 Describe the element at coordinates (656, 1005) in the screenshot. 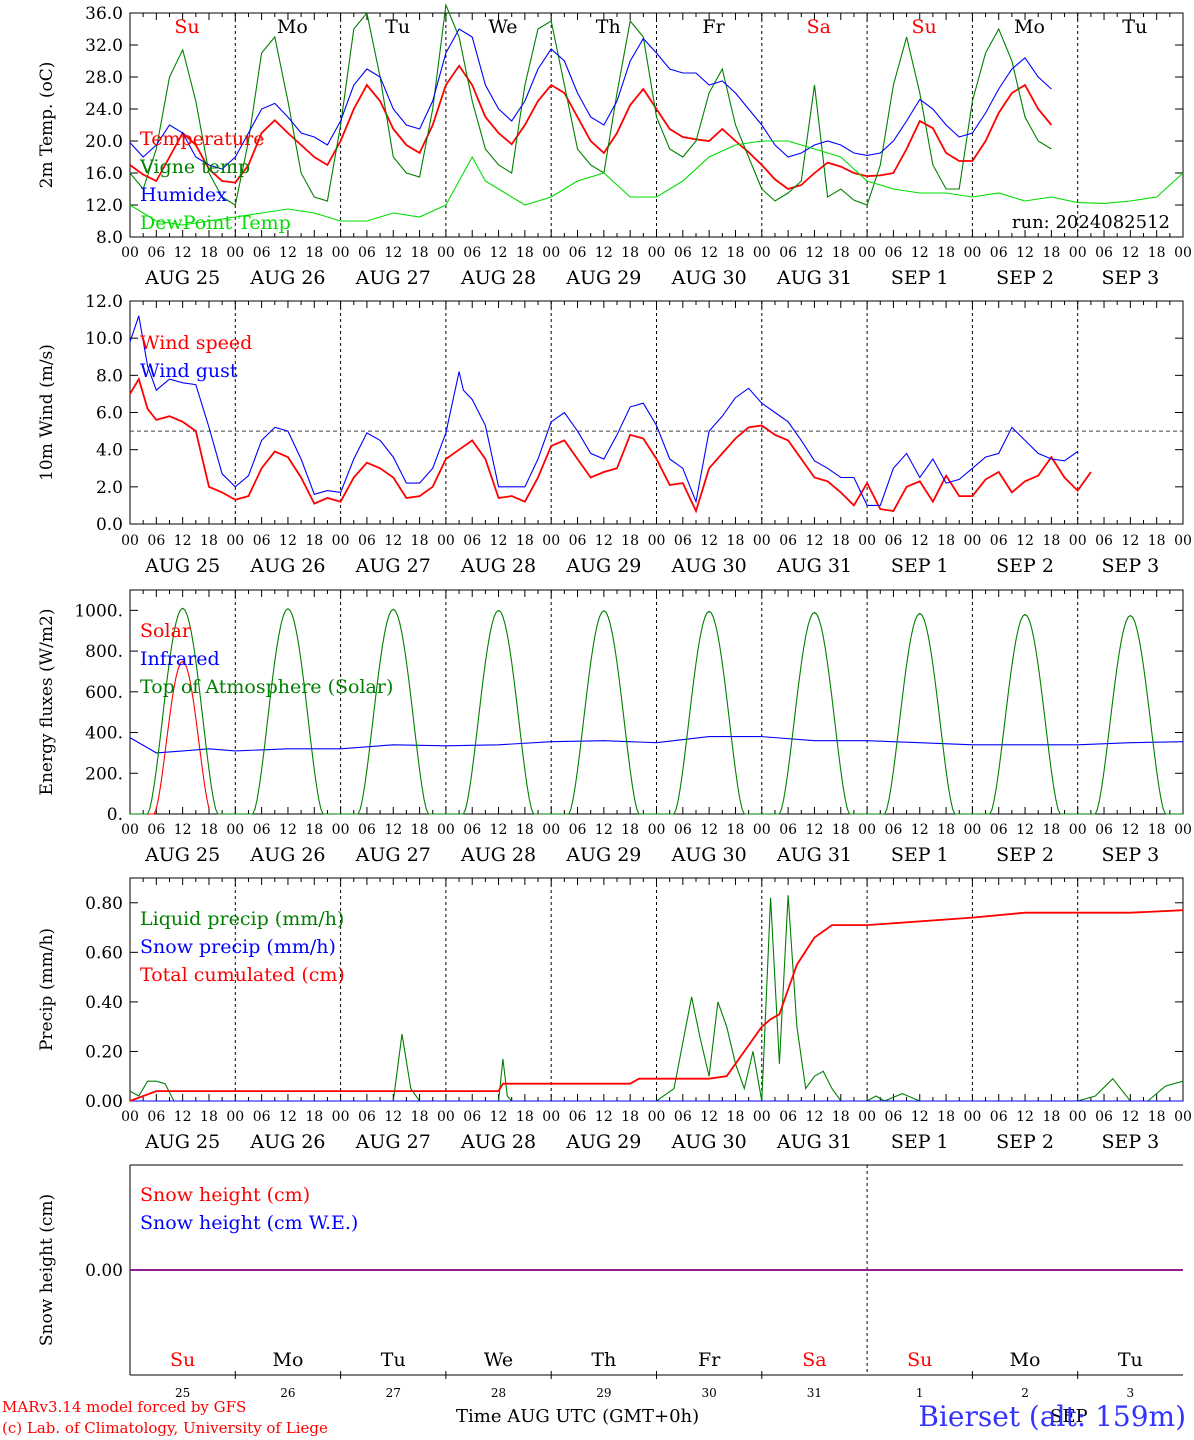

I see `series-line-total-cumulated-cm-` at that location.